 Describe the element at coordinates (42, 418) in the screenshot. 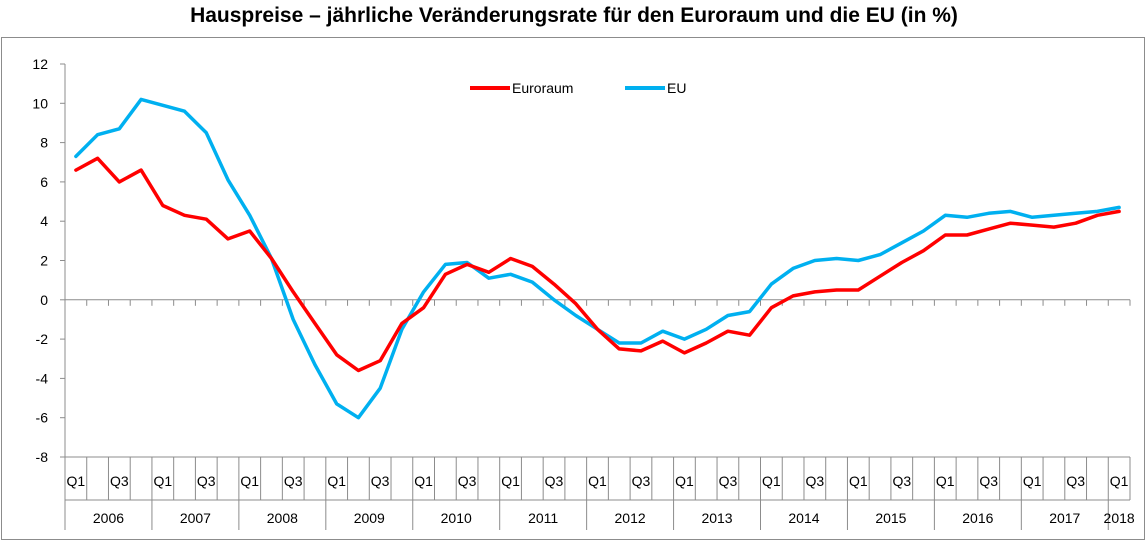

I see `y-tick-label: -6` at that location.